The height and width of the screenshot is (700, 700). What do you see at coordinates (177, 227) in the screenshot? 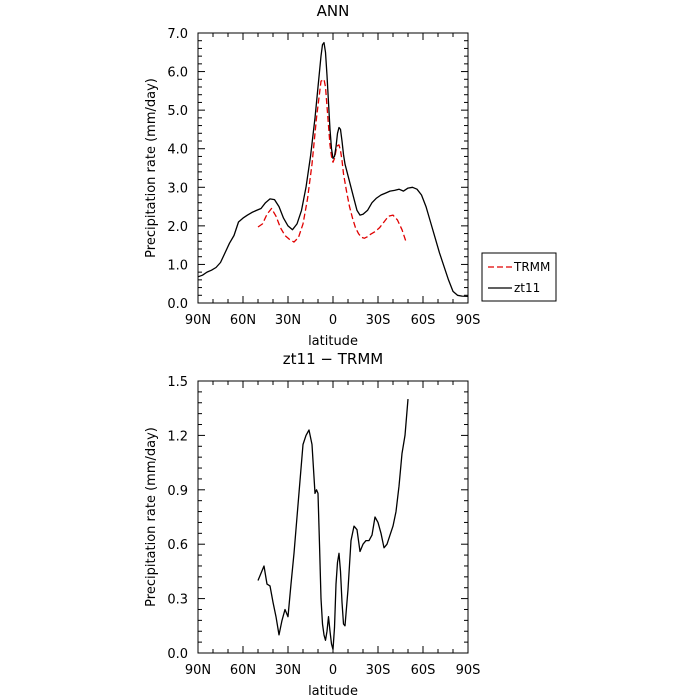
I see `y-tick-label: 2.0` at bounding box center [177, 227].